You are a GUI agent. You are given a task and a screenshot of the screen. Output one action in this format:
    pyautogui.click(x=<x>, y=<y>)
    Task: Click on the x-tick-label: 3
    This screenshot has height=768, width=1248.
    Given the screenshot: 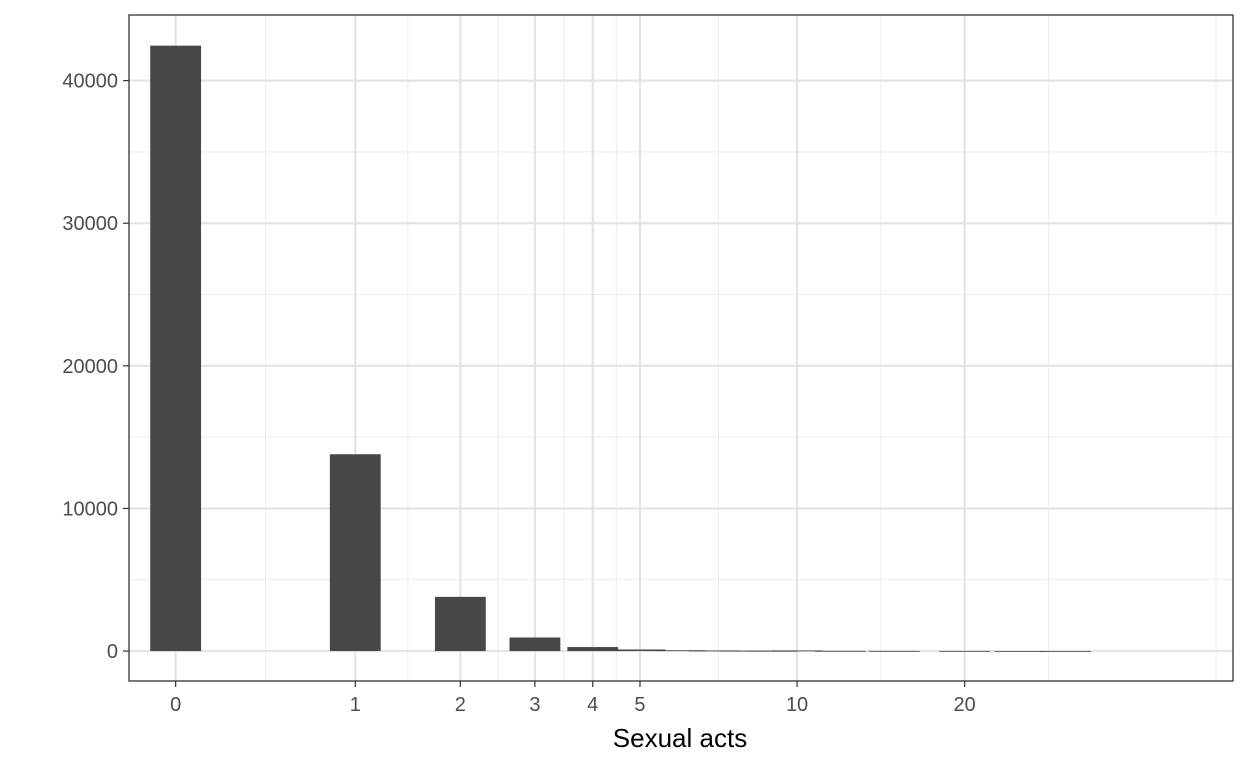 What is the action you would take?
    pyautogui.click(x=534, y=705)
    